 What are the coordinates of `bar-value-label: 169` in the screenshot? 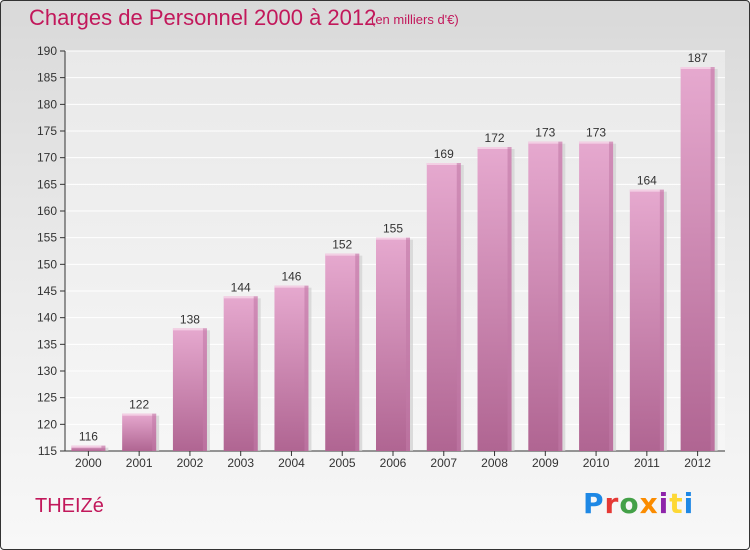 It's located at (444, 154).